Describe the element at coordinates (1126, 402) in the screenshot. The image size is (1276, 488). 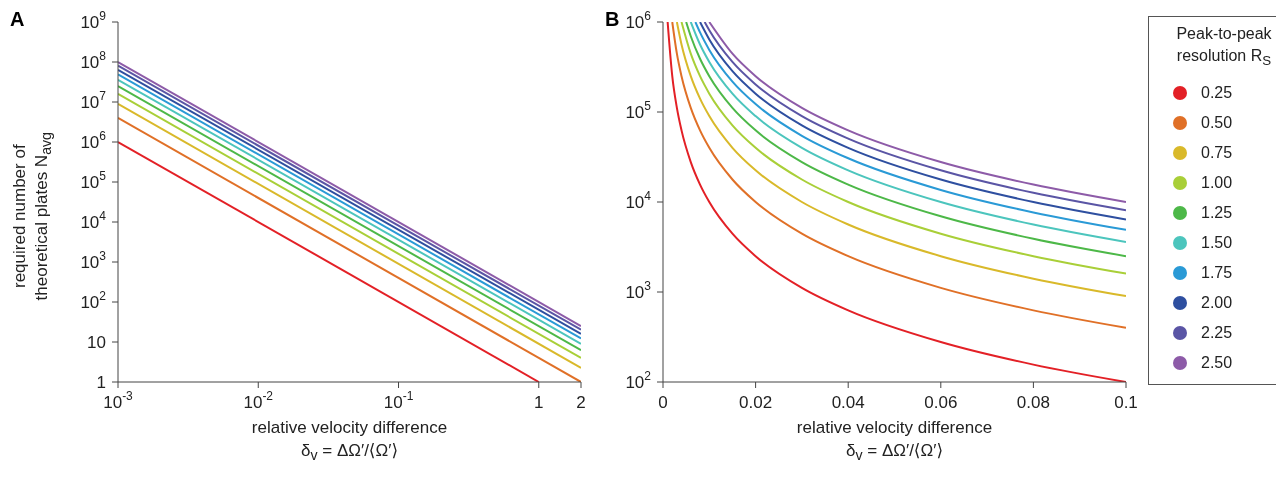
I see `x-tick-label: 0.1` at that location.